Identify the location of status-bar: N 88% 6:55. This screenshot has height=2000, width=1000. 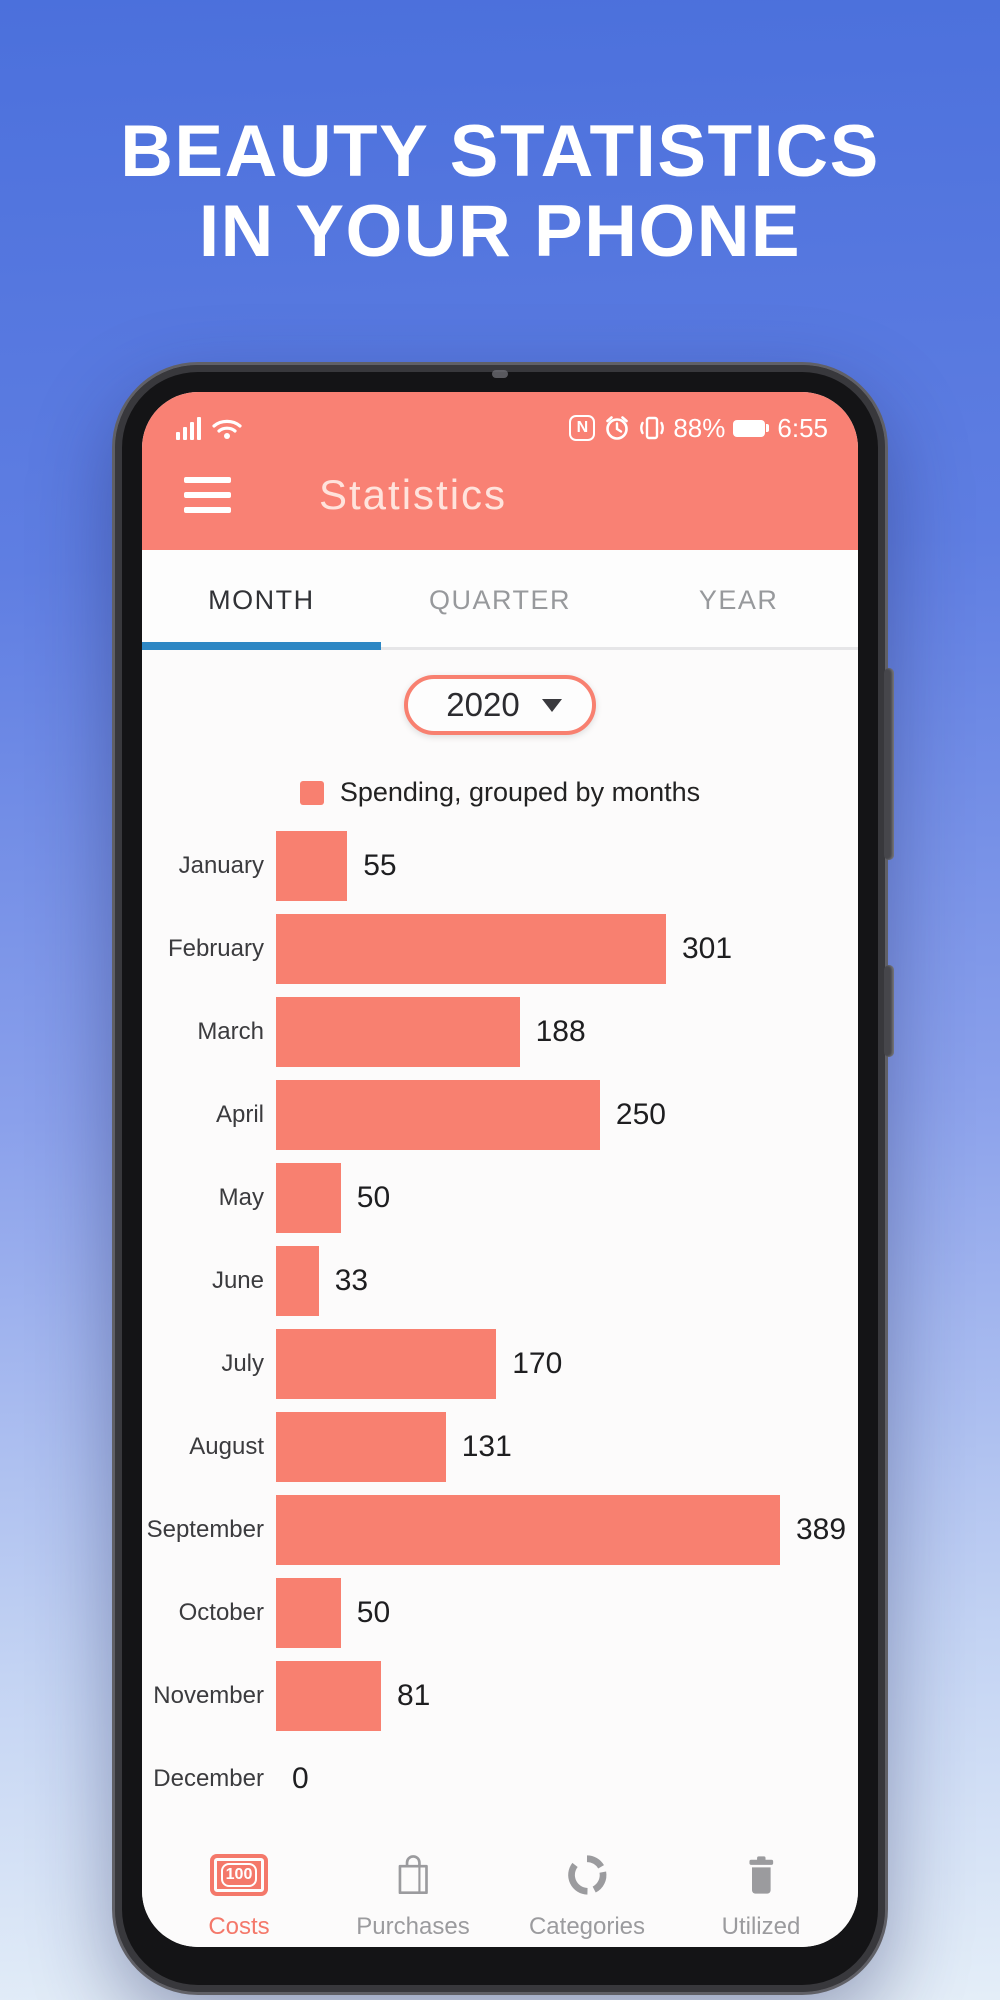
(500, 421).